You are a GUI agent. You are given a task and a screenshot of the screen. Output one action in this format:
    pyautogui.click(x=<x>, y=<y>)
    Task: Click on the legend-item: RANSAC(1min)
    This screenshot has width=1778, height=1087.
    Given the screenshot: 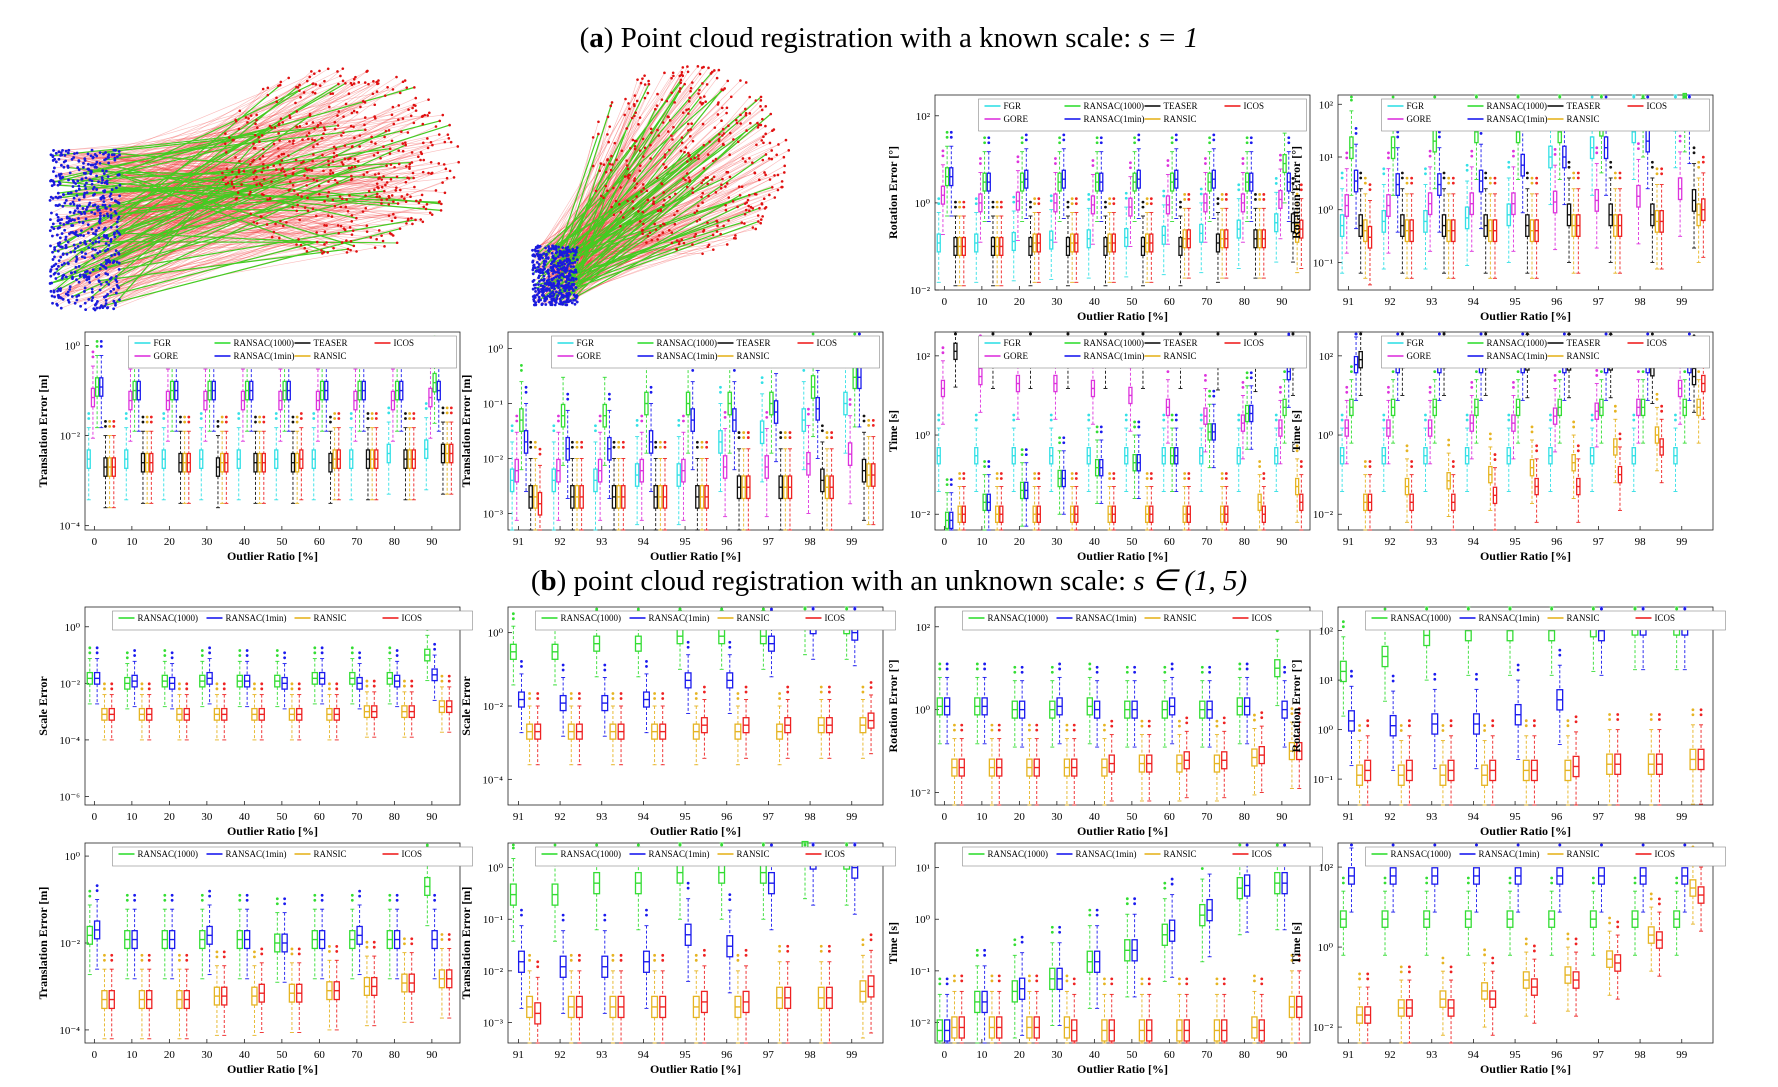 What is the action you would take?
    pyautogui.click(x=1114, y=119)
    